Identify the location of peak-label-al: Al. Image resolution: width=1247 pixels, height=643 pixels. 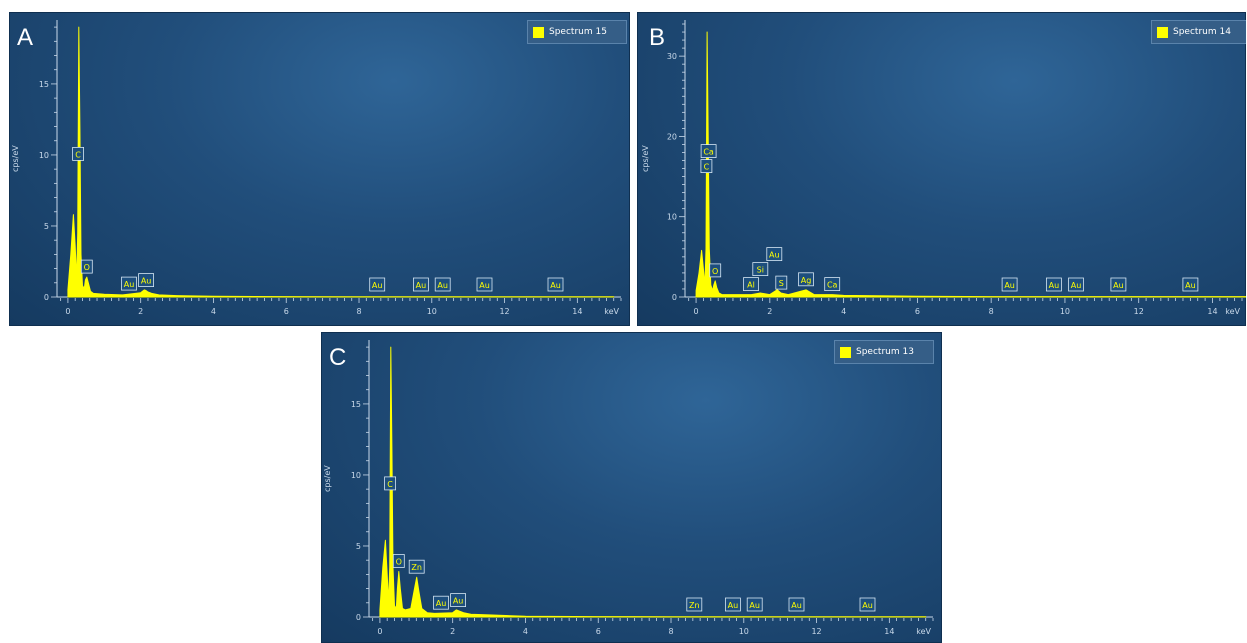
(751, 285).